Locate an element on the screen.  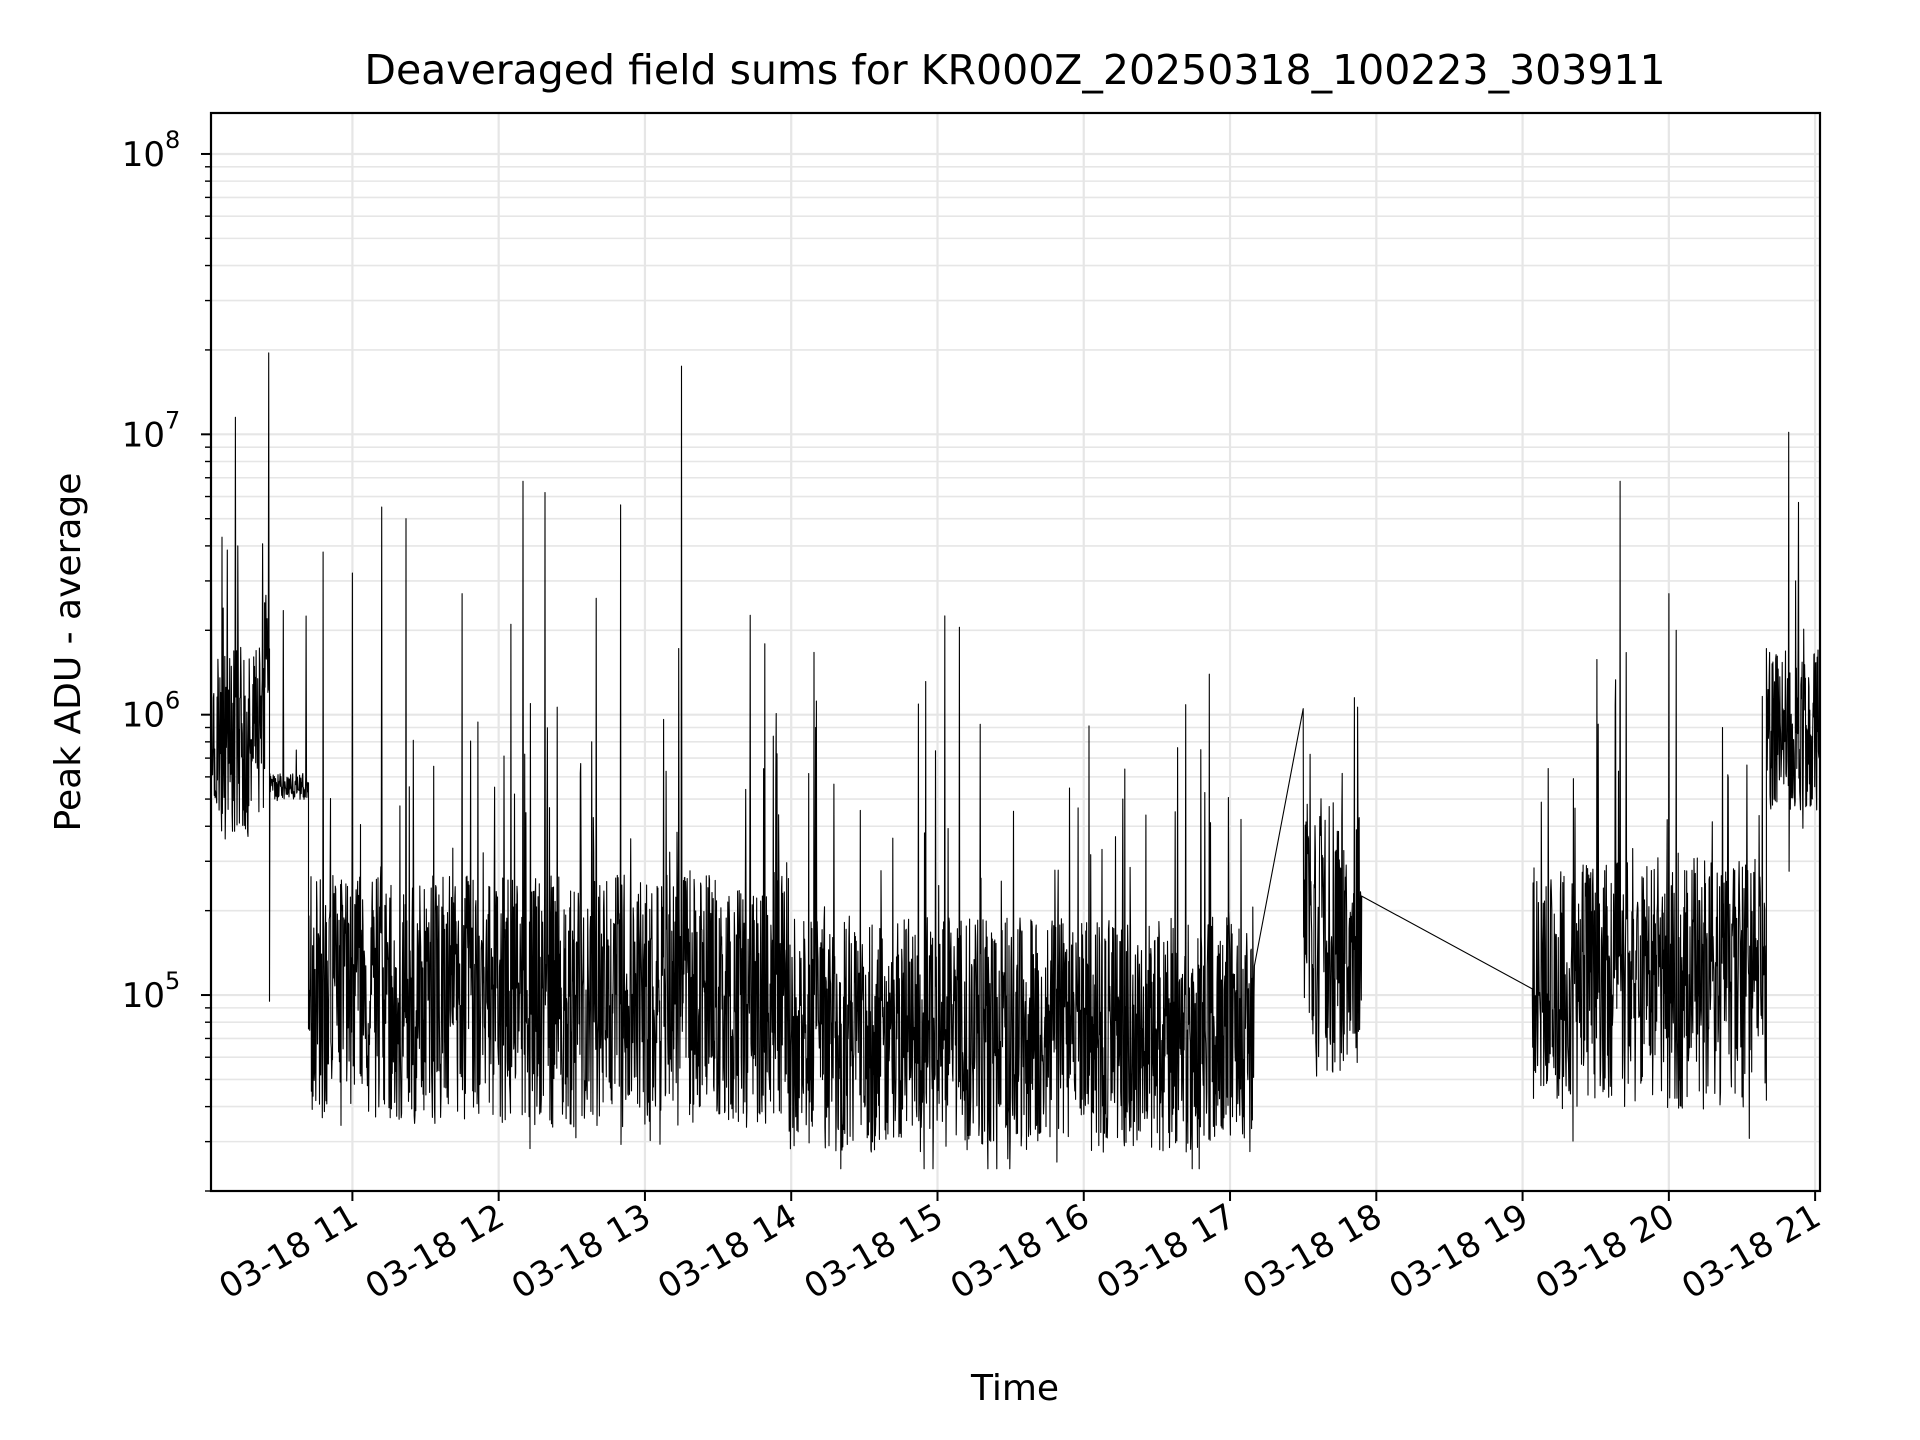
x-tick-label: 03-18 21 is located at coordinates (1751, 1251).